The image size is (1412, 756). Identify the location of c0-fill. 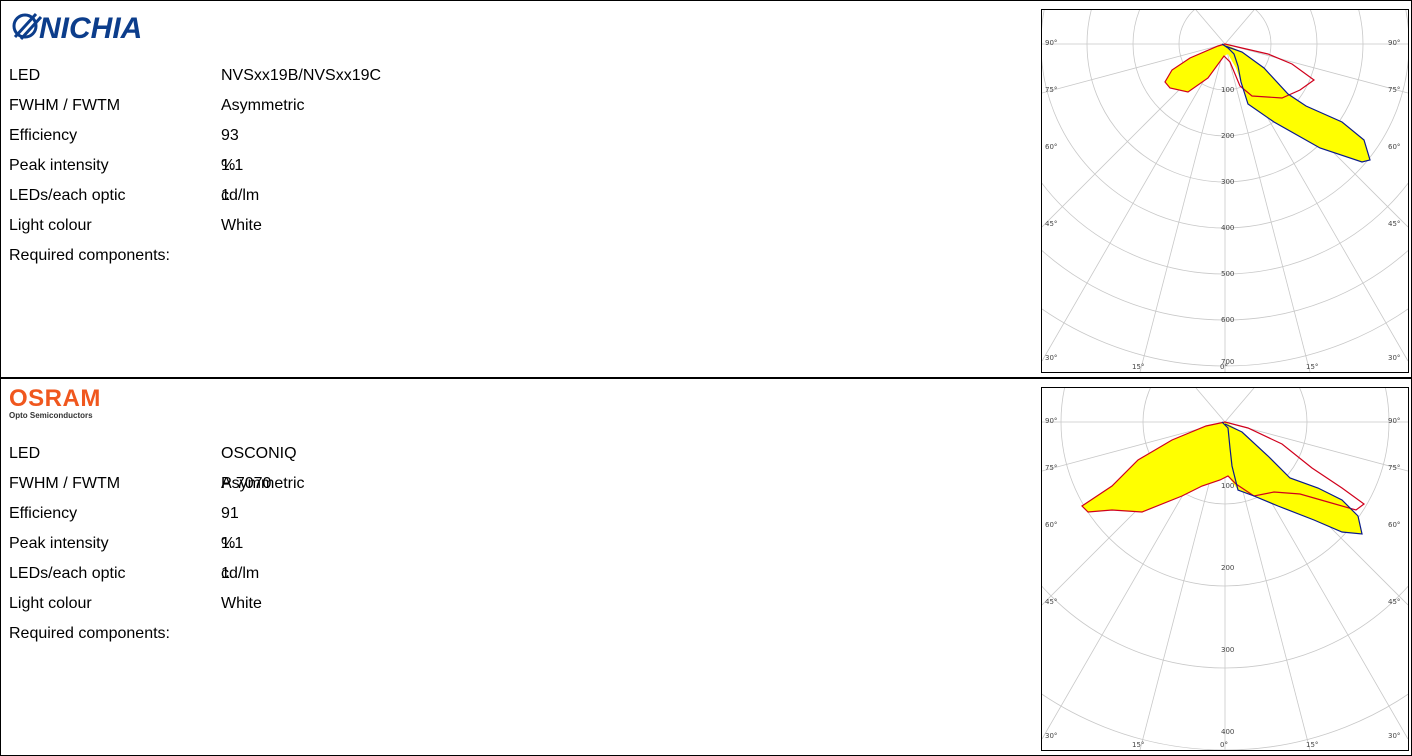
(1222, 478).